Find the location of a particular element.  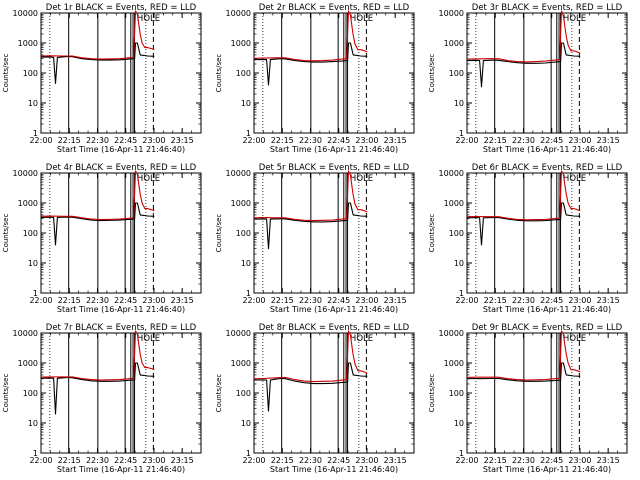

chart-title: Det 3r BLACK = Events, RED = LLD is located at coordinates (547, 8).